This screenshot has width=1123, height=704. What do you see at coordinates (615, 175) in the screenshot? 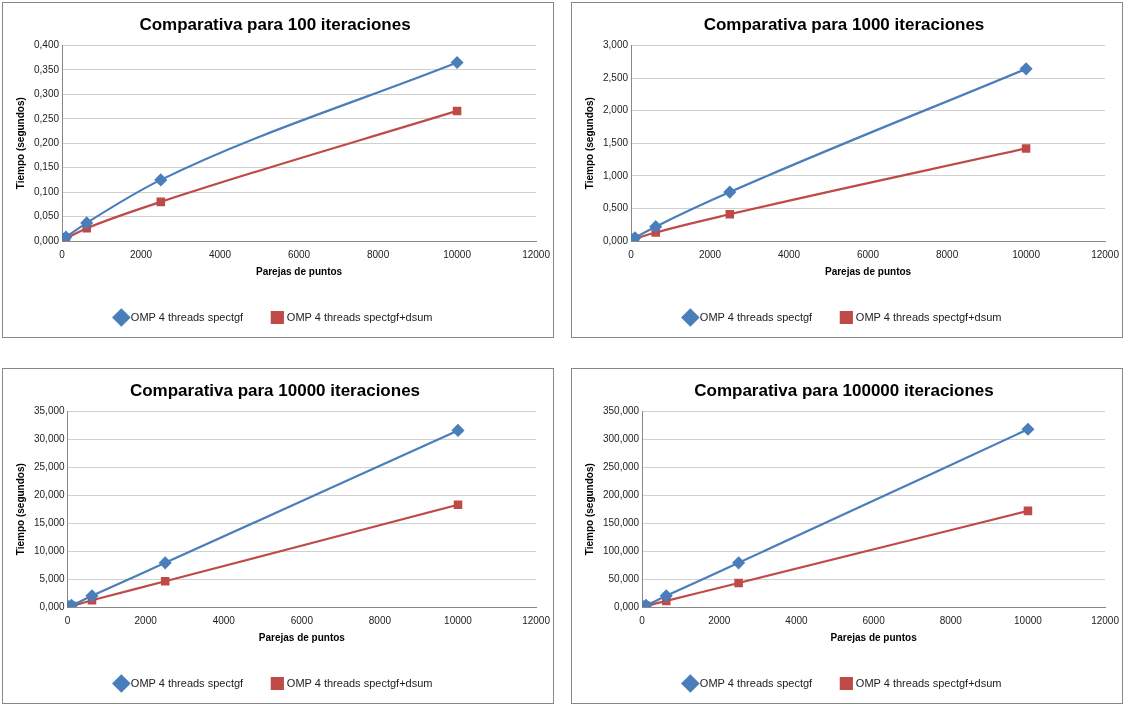
I see `y-tick-label: 1,000` at bounding box center [615, 175].